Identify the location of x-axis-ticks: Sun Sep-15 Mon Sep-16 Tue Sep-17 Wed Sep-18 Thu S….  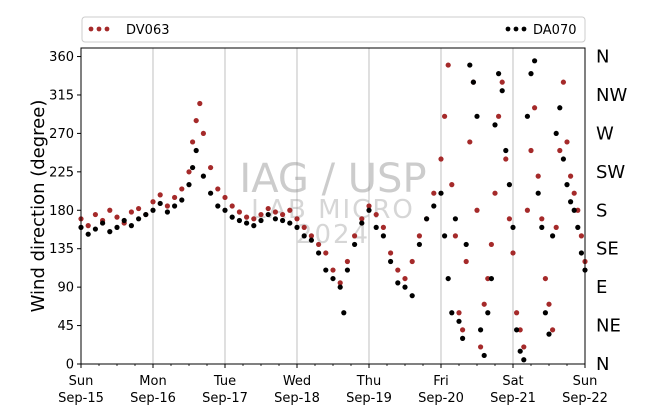
(333, 385).